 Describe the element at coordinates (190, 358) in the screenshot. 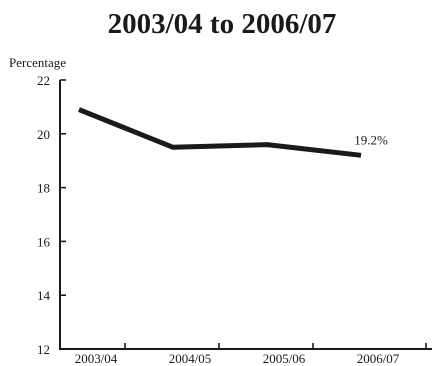

I see `x-tick-label: 2004/05` at that location.